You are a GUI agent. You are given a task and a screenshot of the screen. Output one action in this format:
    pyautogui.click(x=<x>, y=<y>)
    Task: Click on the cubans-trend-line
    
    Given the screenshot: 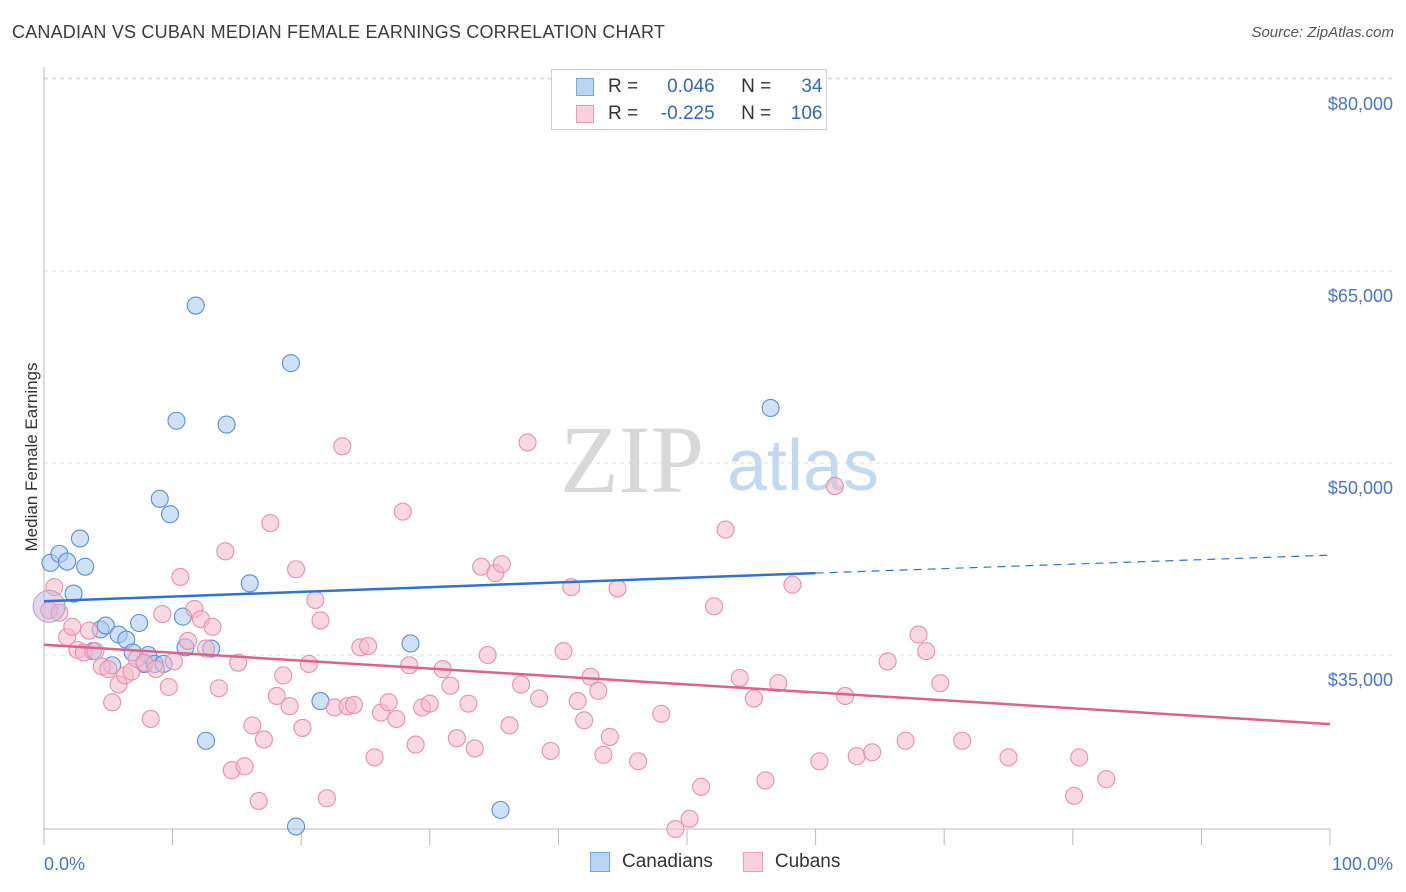 What is the action you would take?
    pyautogui.click(x=687, y=684)
    